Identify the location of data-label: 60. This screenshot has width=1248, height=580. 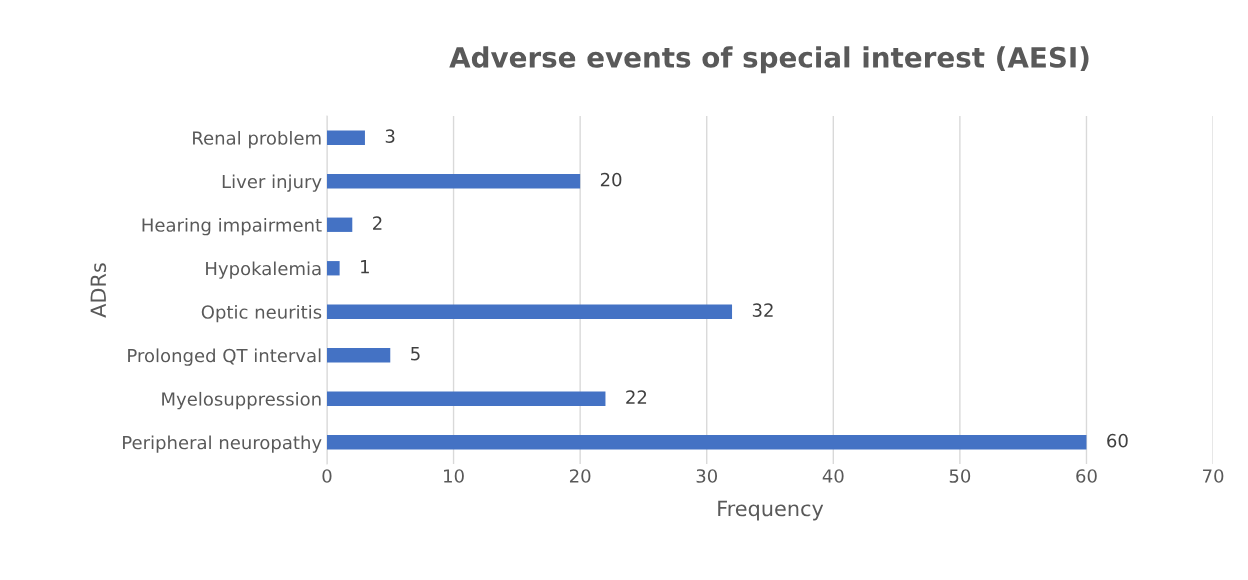
(1117, 440).